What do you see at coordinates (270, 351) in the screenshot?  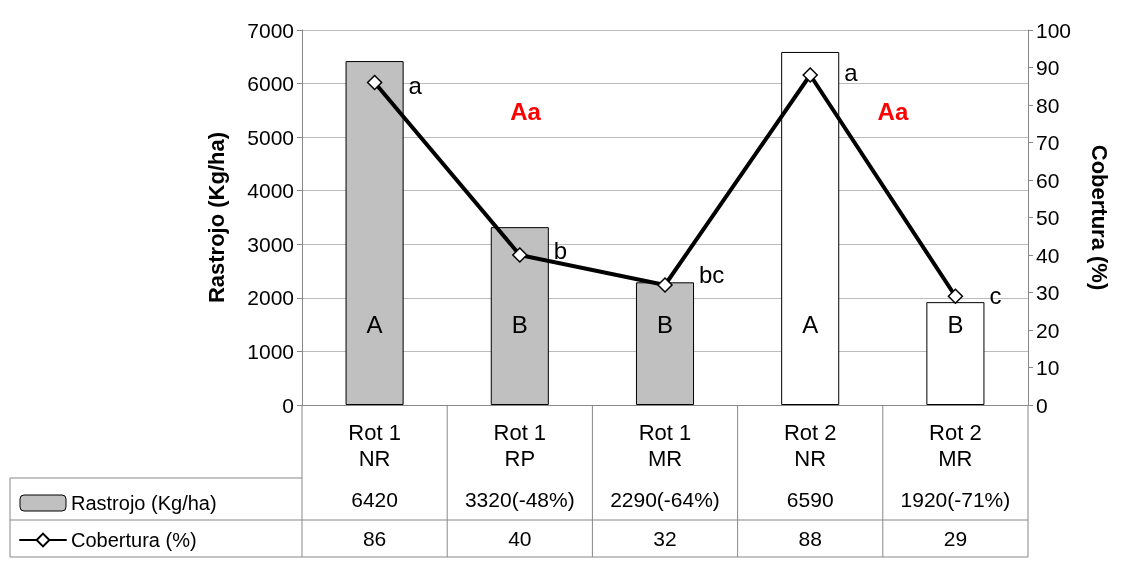 I see `y-tick-label: 1000` at bounding box center [270, 351].